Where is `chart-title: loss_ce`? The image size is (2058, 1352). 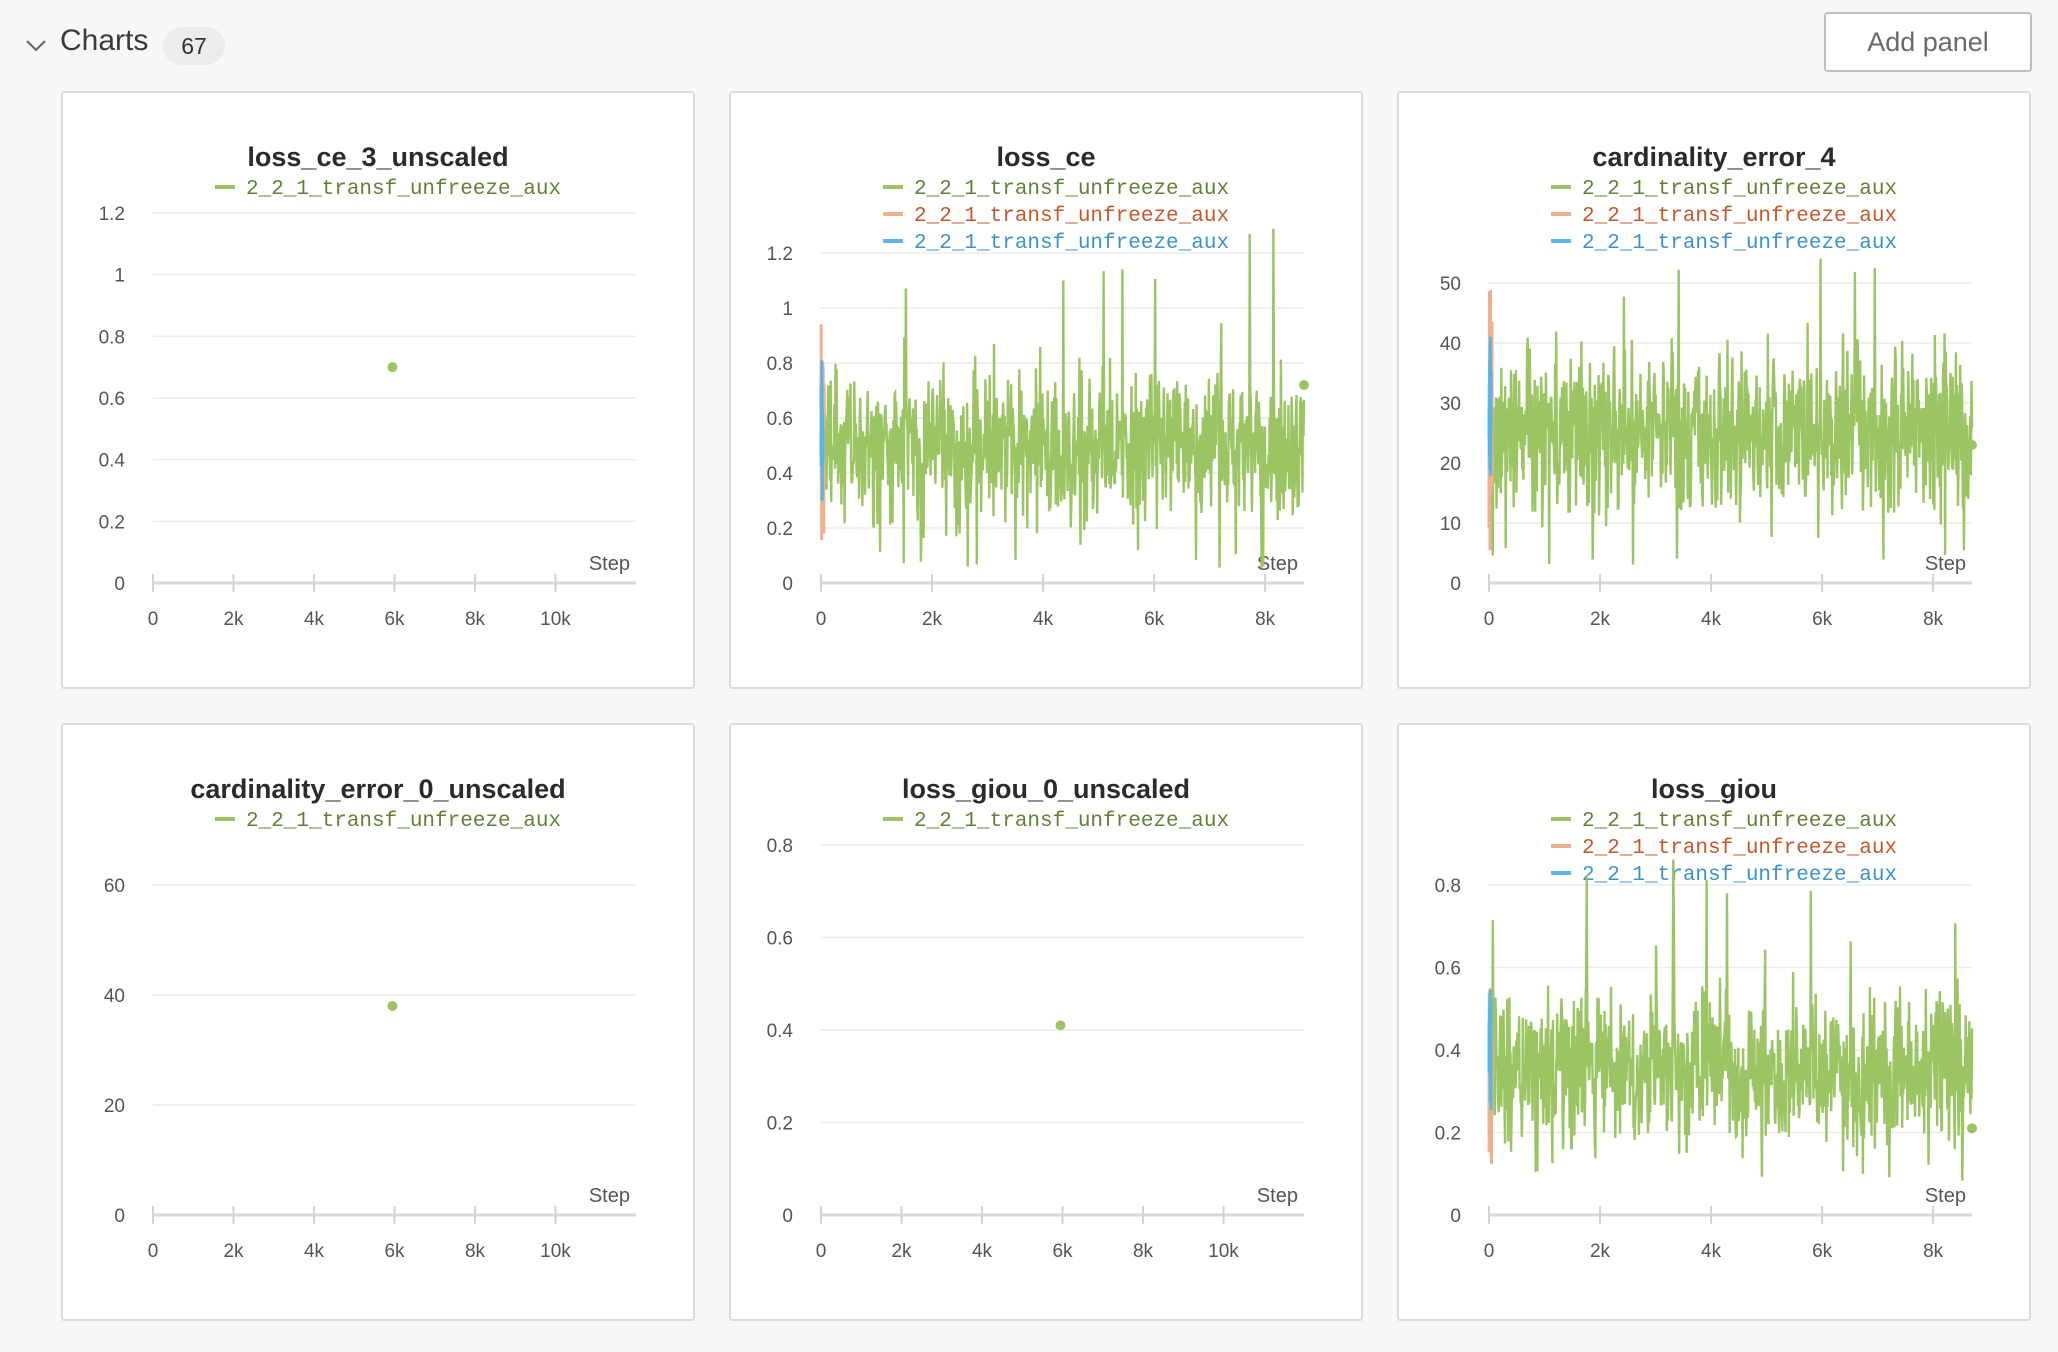
chart-title: loss_ce is located at coordinates (1045, 157).